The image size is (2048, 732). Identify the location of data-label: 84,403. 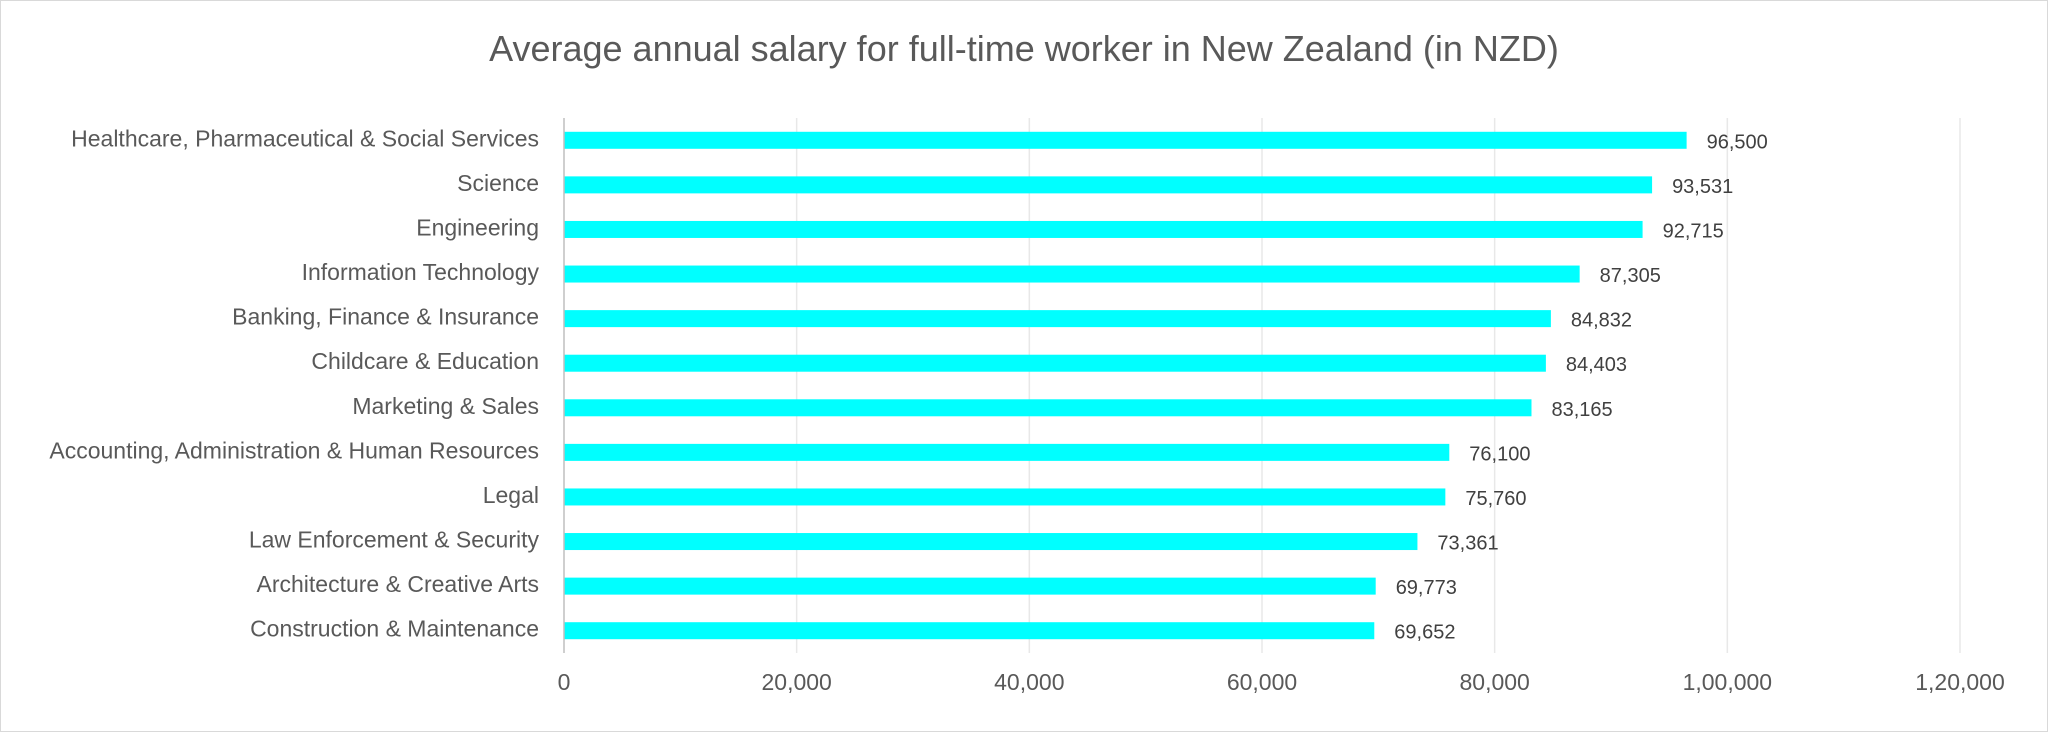
(1596, 365).